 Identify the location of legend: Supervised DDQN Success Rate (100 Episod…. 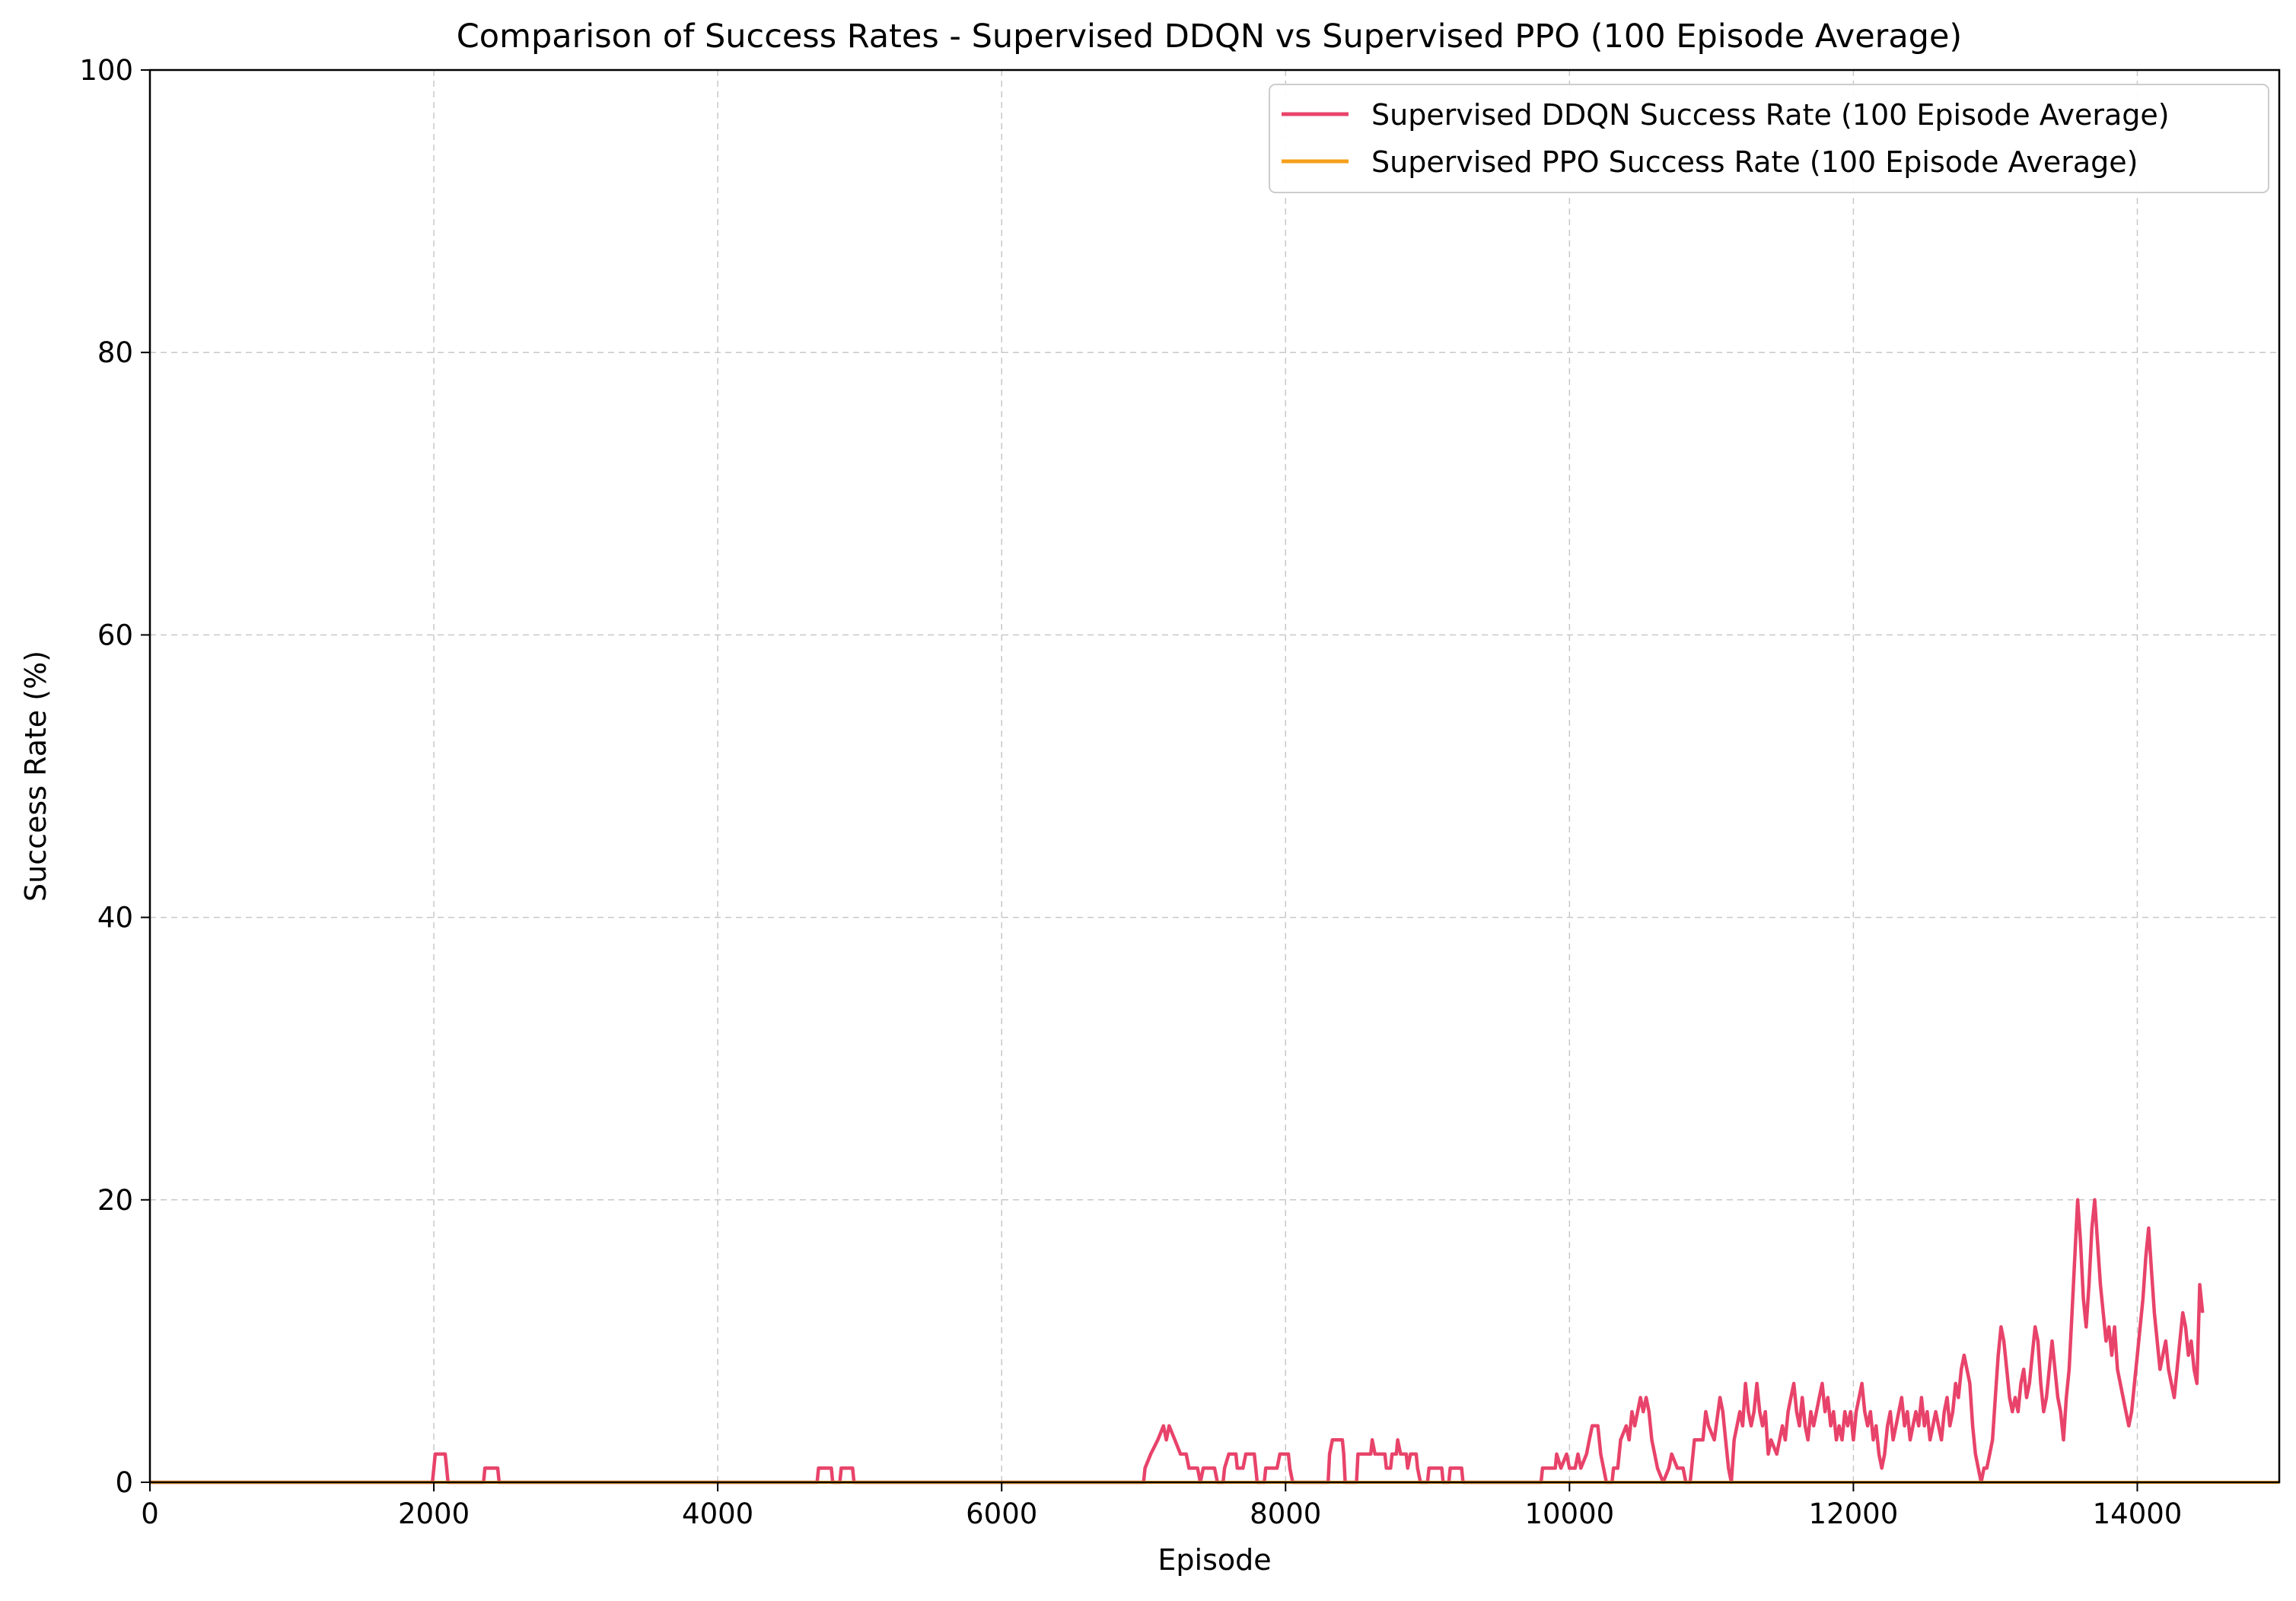
(1769, 138).